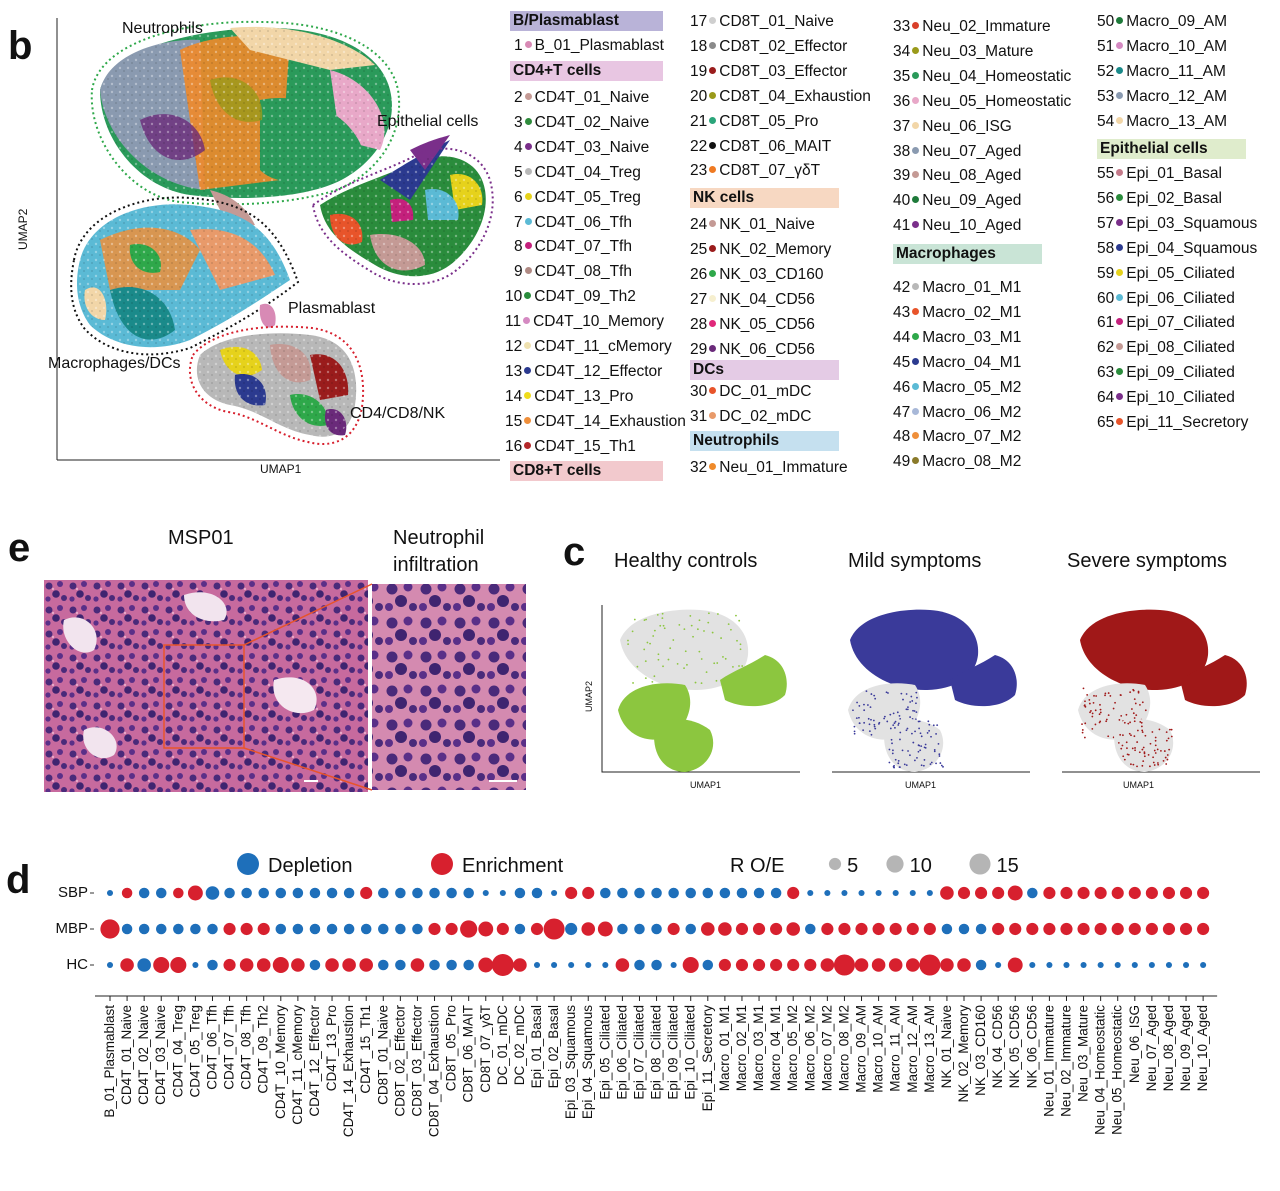 The height and width of the screenshot is (1191, 1280). Describe the element at coordinates (583, 222) in the screenshot. I see `legend-item-label: CD4T_06_Tfh` at that location.